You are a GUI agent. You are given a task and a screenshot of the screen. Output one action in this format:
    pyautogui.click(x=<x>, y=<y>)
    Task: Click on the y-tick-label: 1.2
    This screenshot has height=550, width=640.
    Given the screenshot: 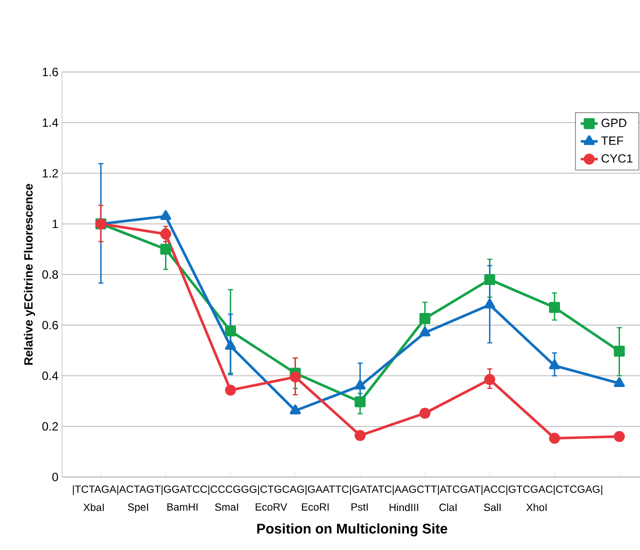 What is the action you would take?
    pyautogui.click(x=50, y=173)
    